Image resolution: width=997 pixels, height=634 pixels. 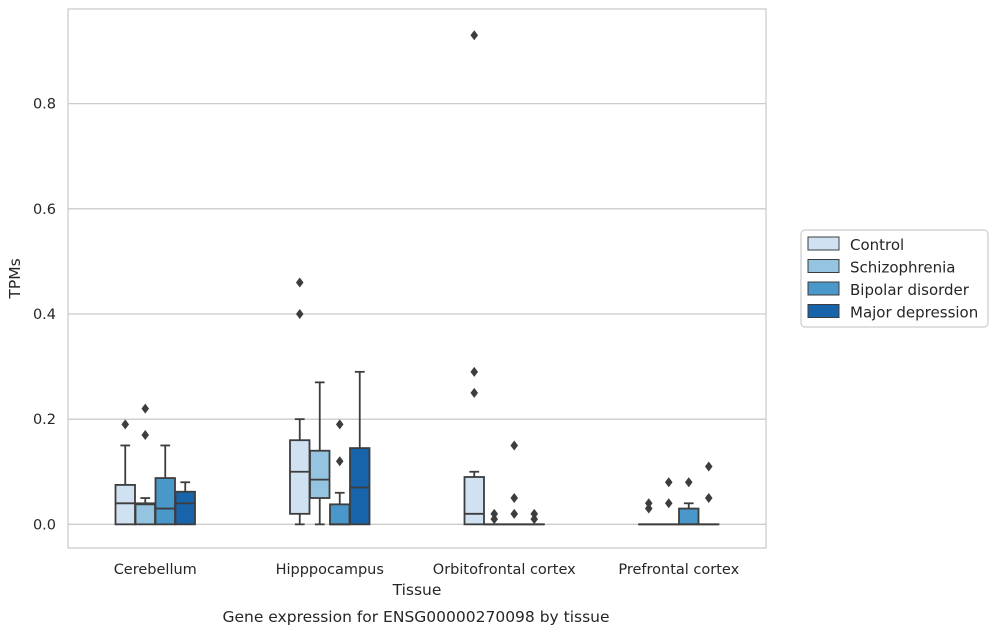 What do you see at coordinates (417, 590) in the screenshot?
I see `x-axis-label: Tissue` at bounding box center [417, 590].